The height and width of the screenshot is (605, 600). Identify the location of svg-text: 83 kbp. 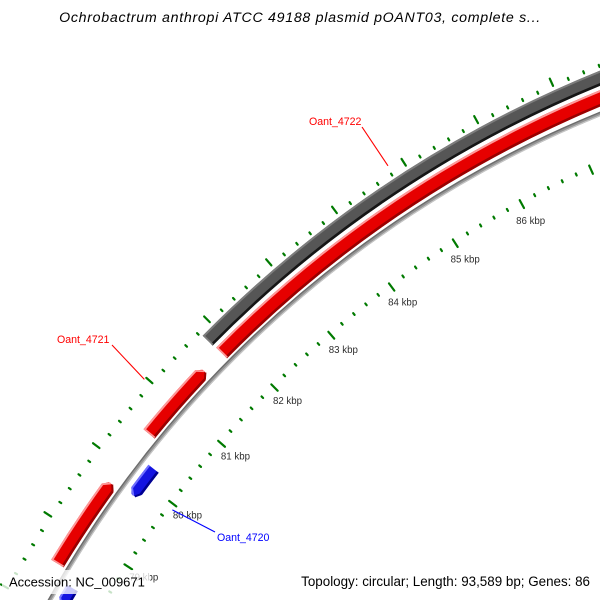
(343, 350).